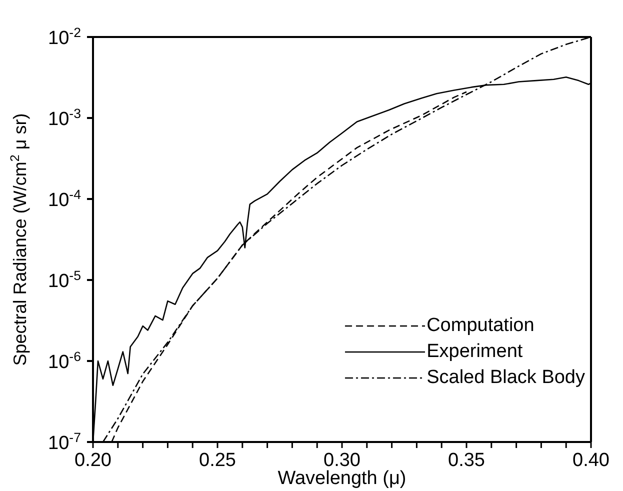 The height and width of the screenshot is (491, 623). What do you see at coordinates (64, 198) in the screenshot?
I see `y-tick-label: 10$^{-4}$` at bounding box center [64, 198].